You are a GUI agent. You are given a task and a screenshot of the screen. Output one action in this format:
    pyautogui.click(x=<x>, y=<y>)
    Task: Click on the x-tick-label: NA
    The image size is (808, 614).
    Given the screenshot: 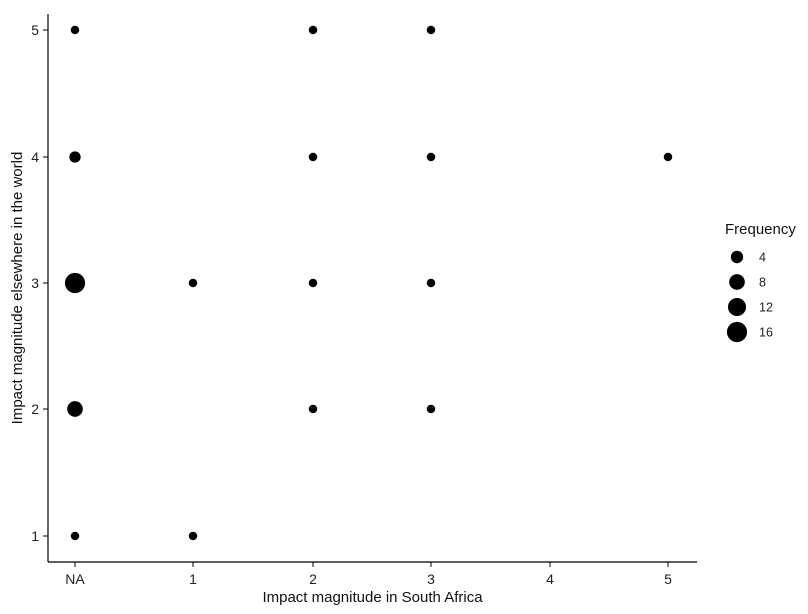 What is the action you would take?
    pyautogui.click(x=75, y=579)
    